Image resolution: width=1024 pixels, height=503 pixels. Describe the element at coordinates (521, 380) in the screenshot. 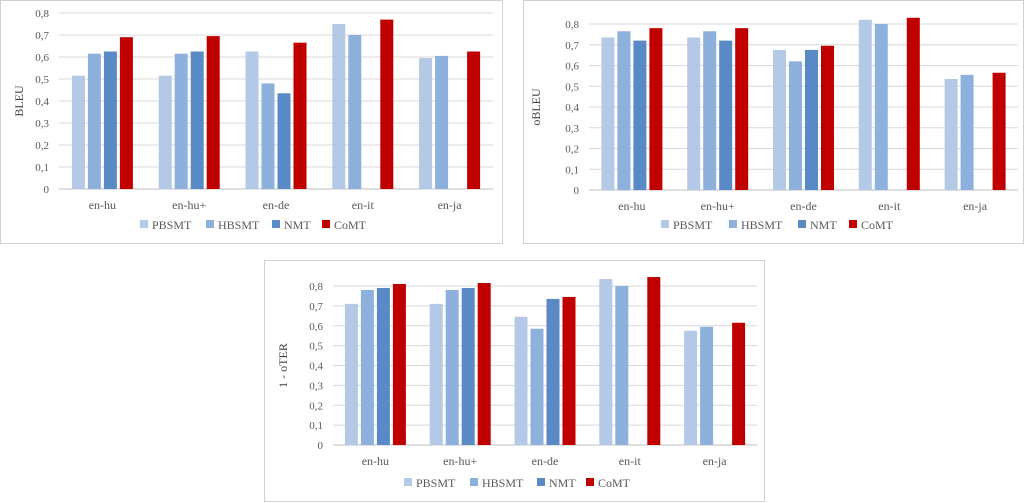

I see `bar-pbsmt-en-de` at that location.